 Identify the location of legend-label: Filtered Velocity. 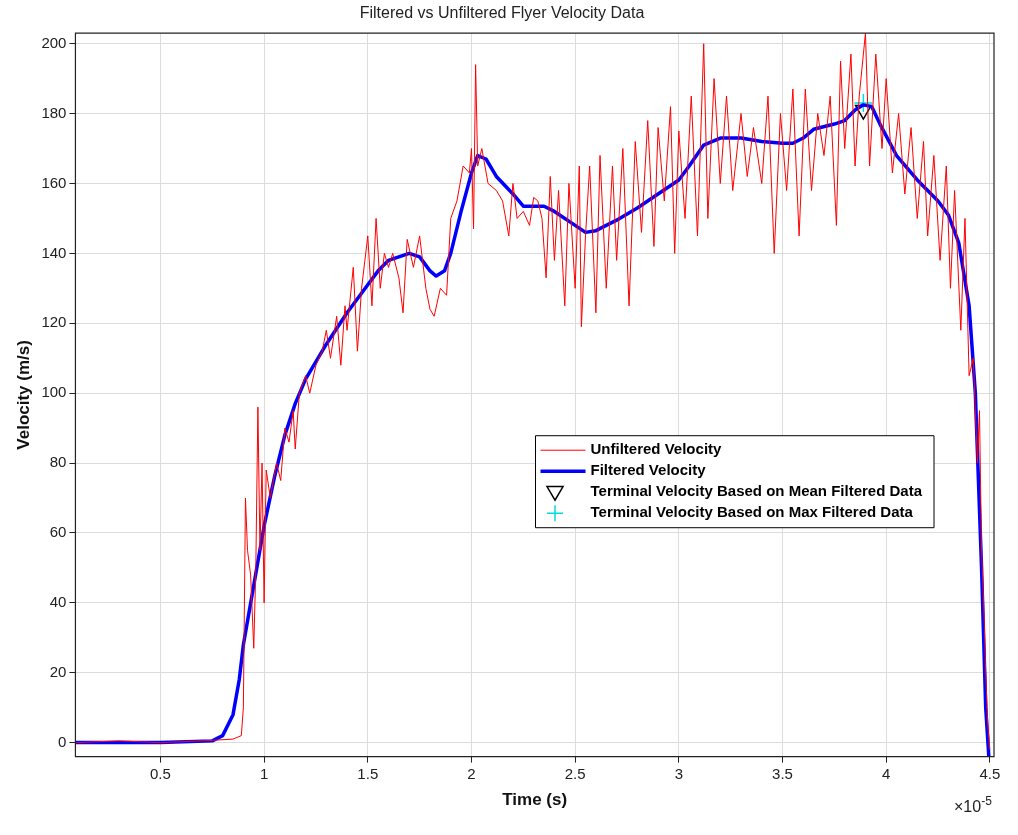
(648, 470).